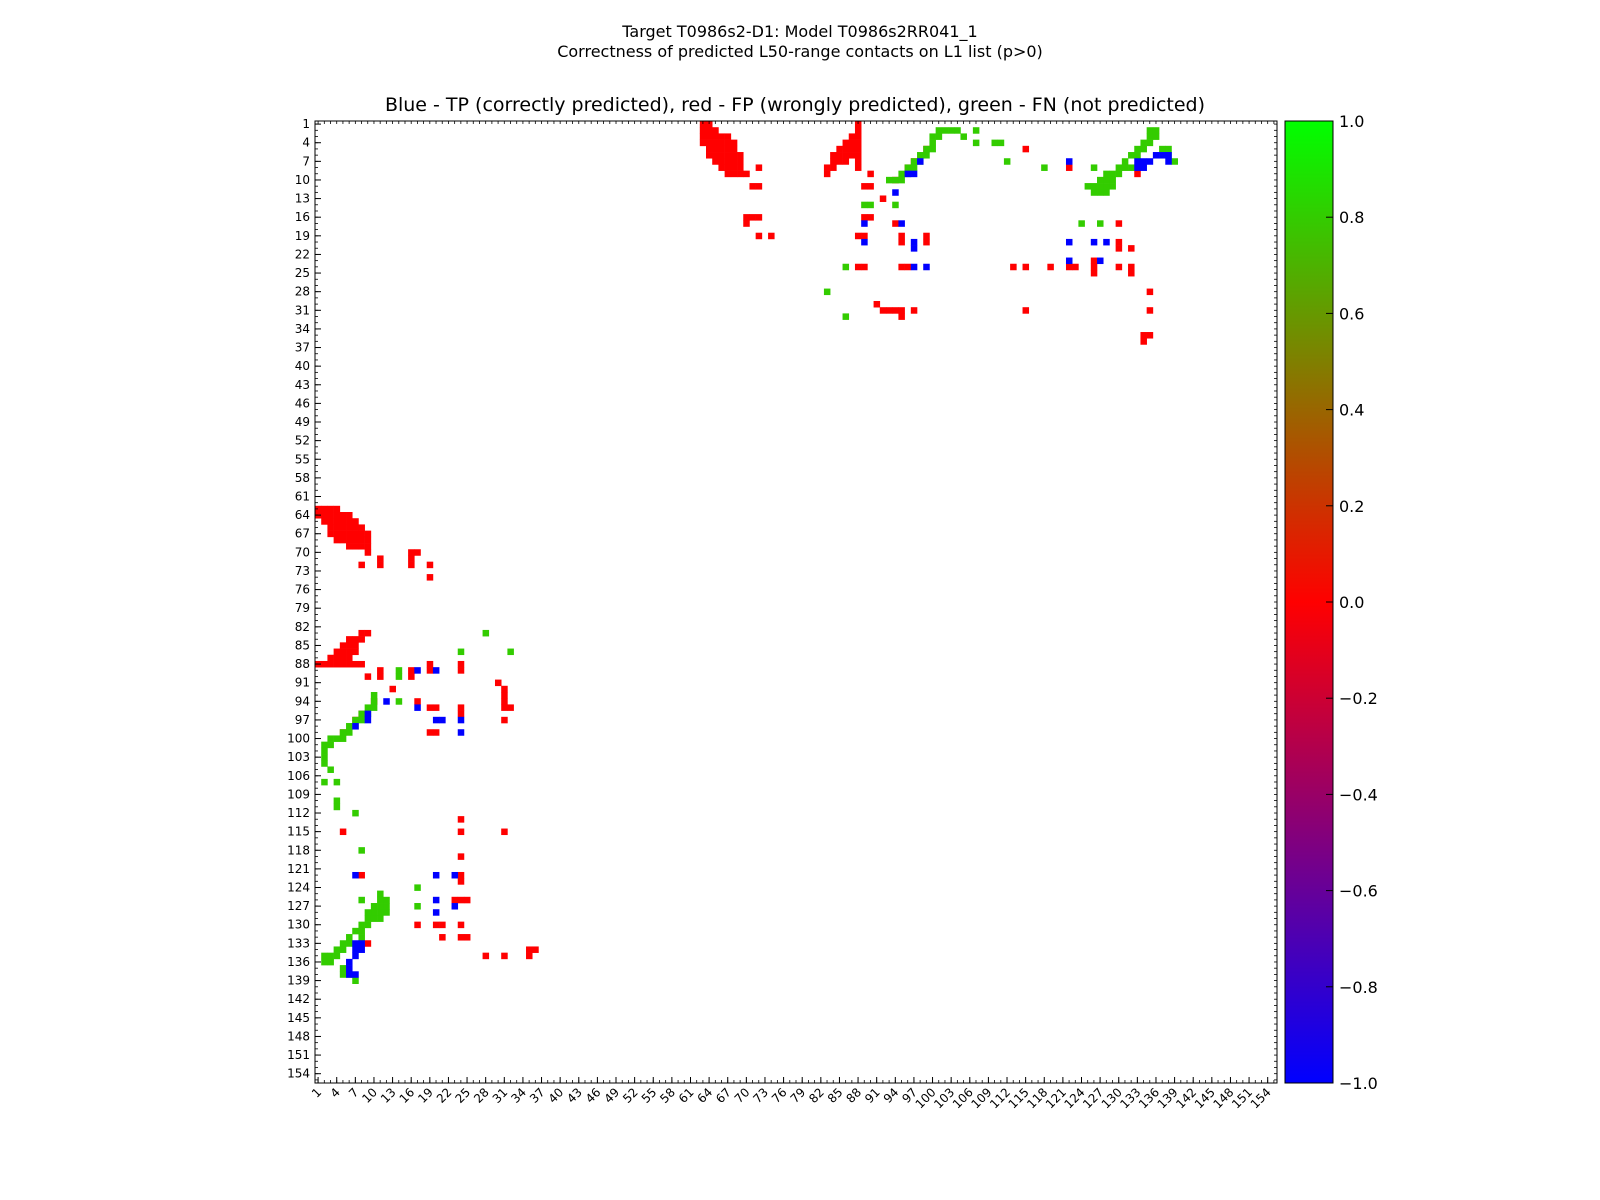  What do you see at coordinates (705, 1095) in the screenshot?
I see `x-tick-label: 64` at bounding box center [705, 1095].